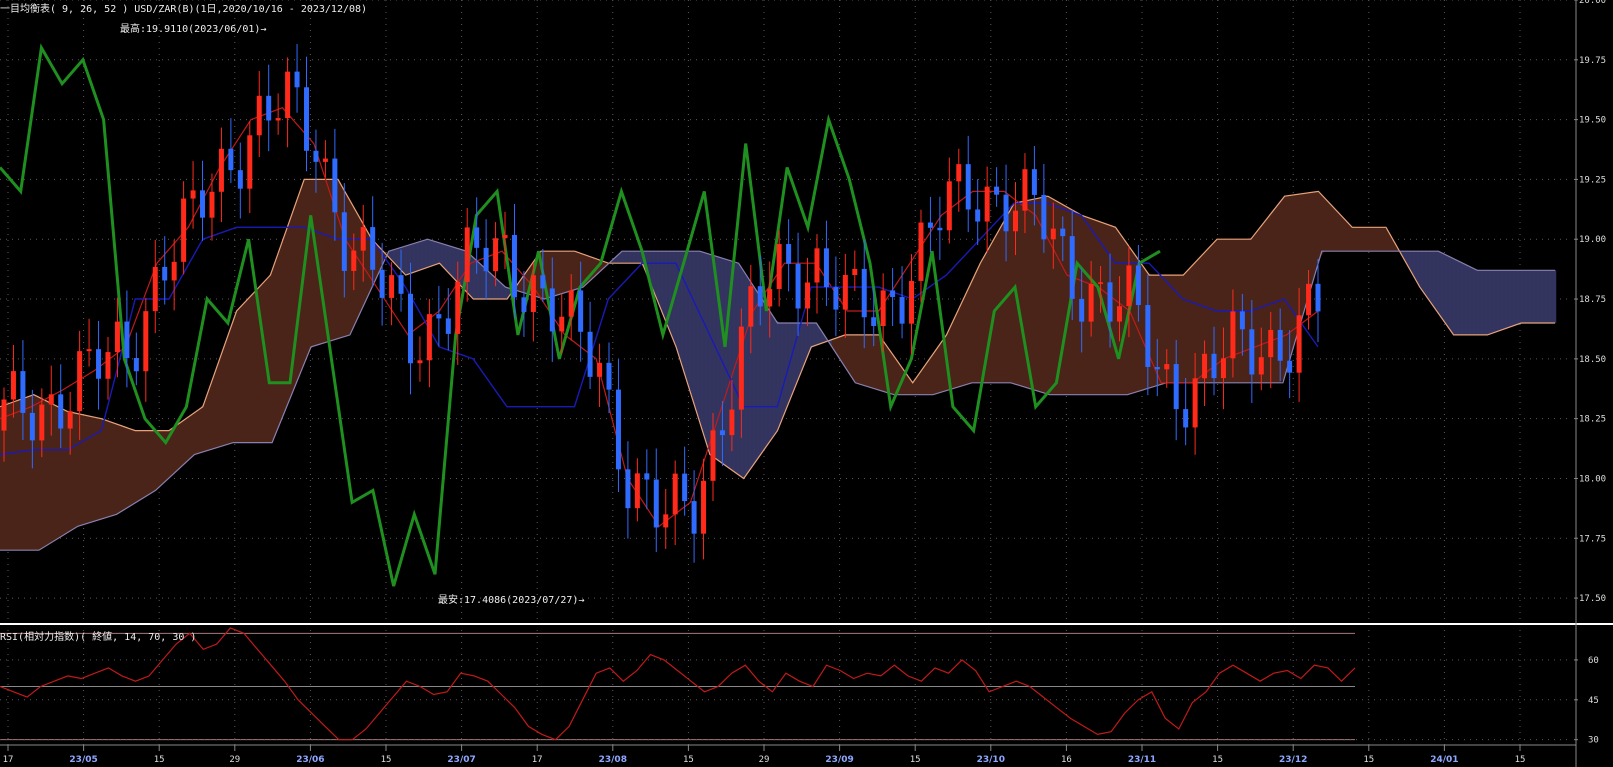 The height and width of the screenshot is (767, 1613). I want to click on rsi-tick-label: 30, so click(1593, 741).